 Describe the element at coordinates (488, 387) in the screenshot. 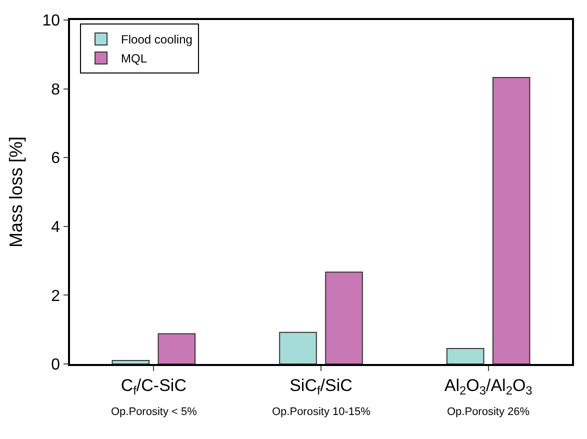

I see `x-tick-label: Al$_{2}$O$_{3}$/Al$_{2}$O$_{3}$` at that location.